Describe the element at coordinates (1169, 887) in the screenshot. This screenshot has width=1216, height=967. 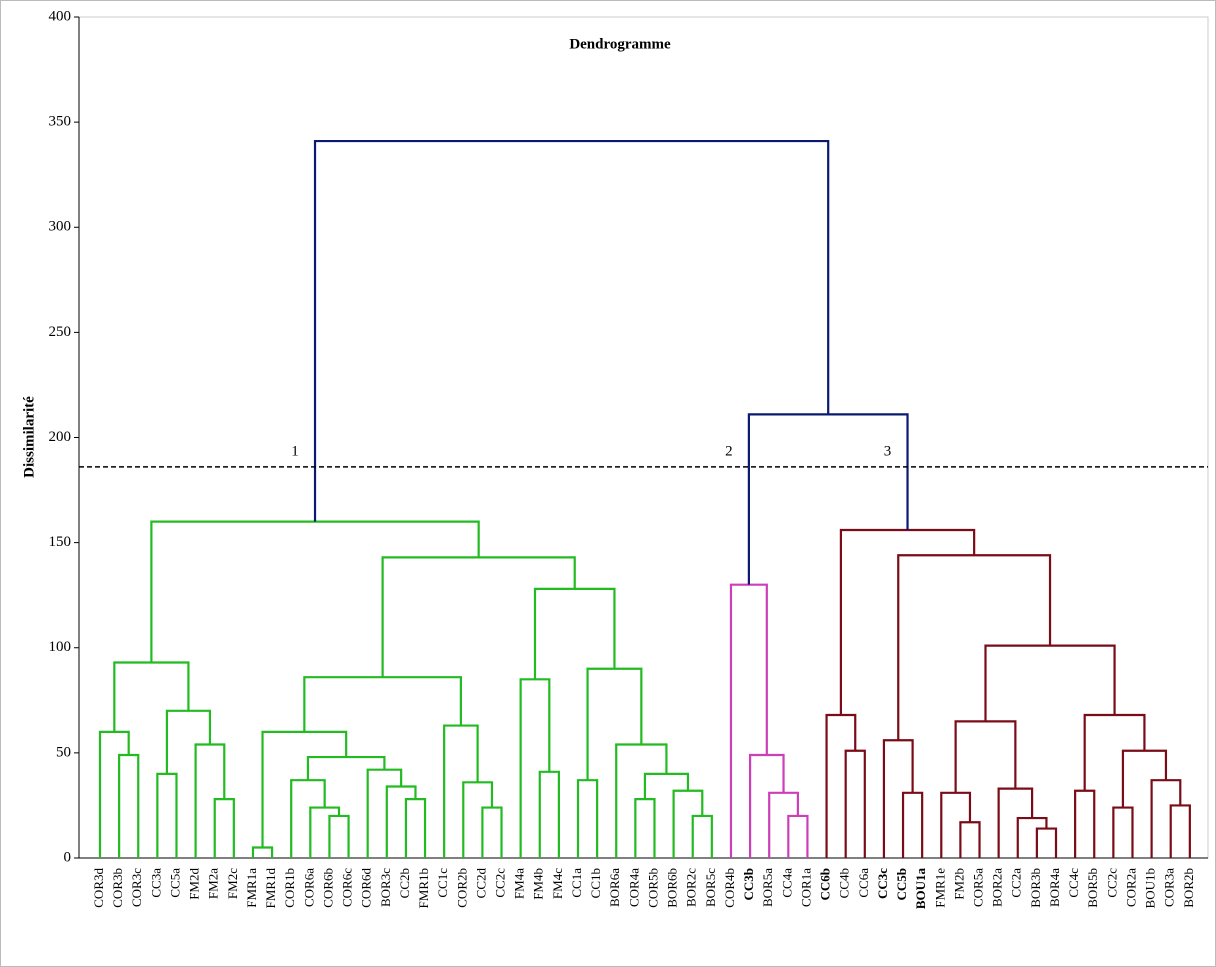
I see `leaf-label: COR3a` at that location.